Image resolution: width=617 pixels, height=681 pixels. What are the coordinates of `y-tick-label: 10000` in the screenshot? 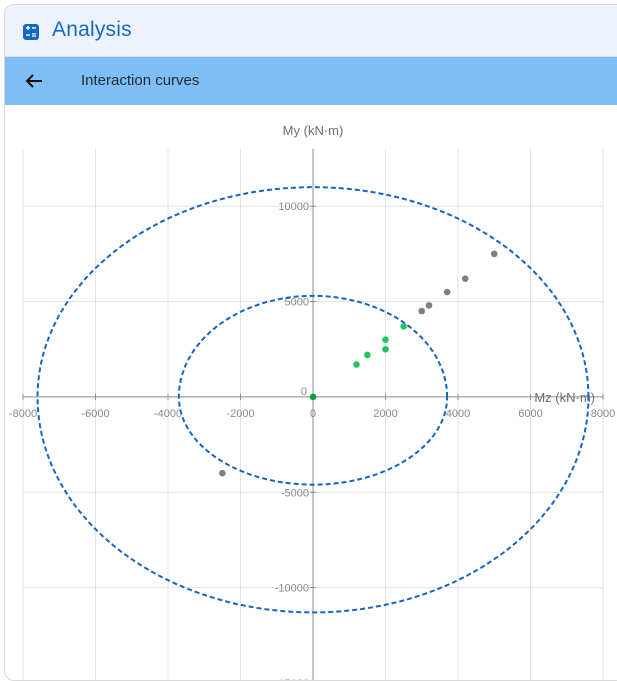 It's located at (293, 207).